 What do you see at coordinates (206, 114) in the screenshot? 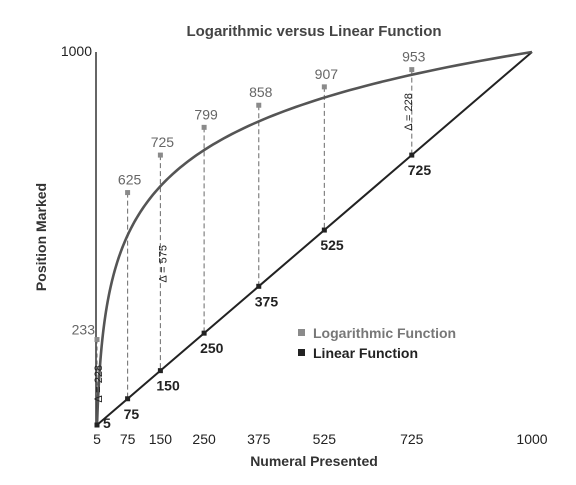
I see `log-point-label: 799` at bounding box center [206, 114].